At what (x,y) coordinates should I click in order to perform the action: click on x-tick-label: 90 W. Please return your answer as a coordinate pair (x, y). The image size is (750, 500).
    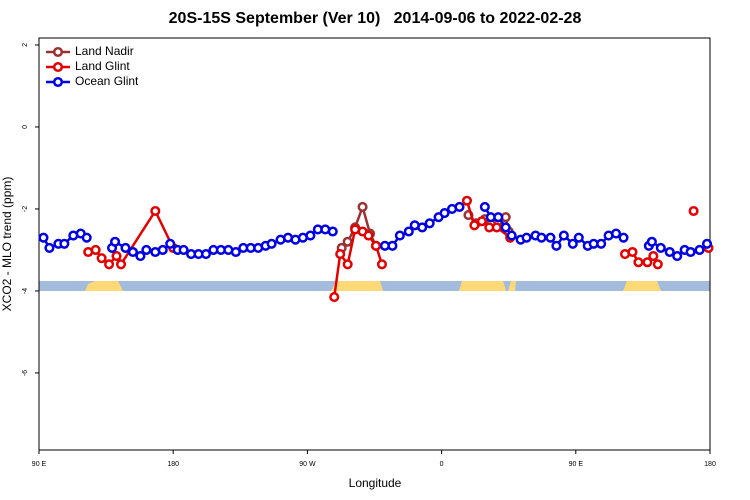
    Looking at the image, I should click on (307, 464).